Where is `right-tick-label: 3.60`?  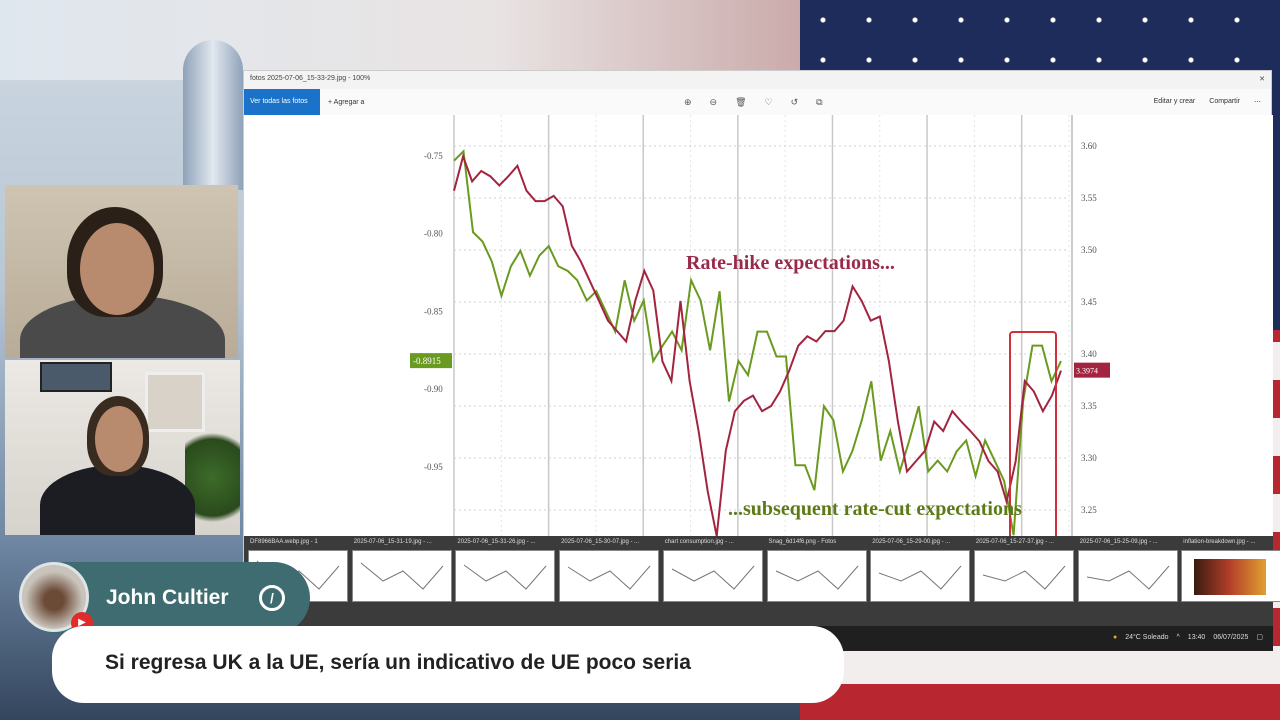
right-tick-label: 3.60 is located at coordinates (1089, 146).